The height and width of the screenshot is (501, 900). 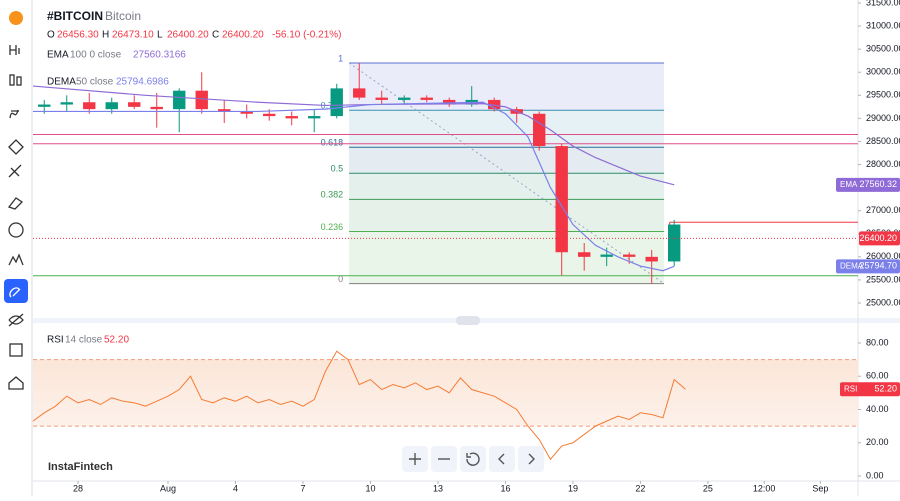 What do you see at coordinates (875, 475) in the screenshot?
I see `y-tick-label: 0.00` at bounding box center [875, 475].